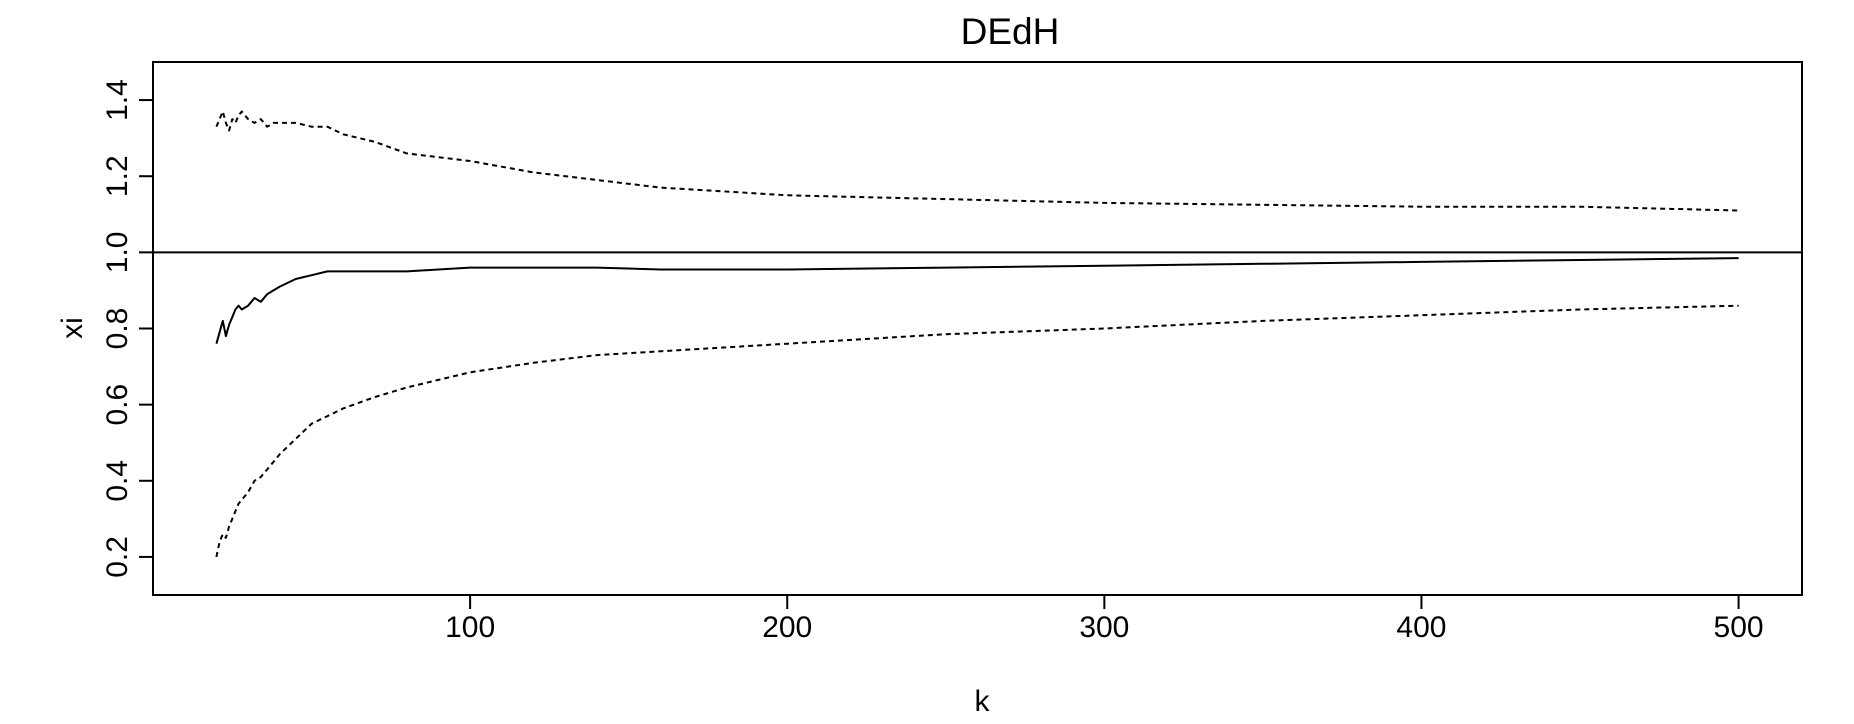 This screenshot has height=724, width=1854. I want to click on y-axis-label: xi, so click(72, 328).